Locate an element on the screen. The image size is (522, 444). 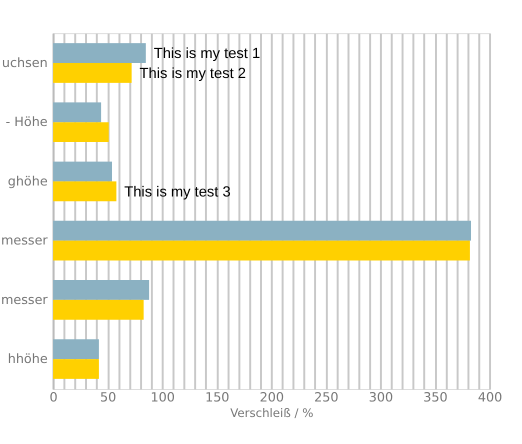
x-tick-label: 300 is located at coordinates (381, 398).